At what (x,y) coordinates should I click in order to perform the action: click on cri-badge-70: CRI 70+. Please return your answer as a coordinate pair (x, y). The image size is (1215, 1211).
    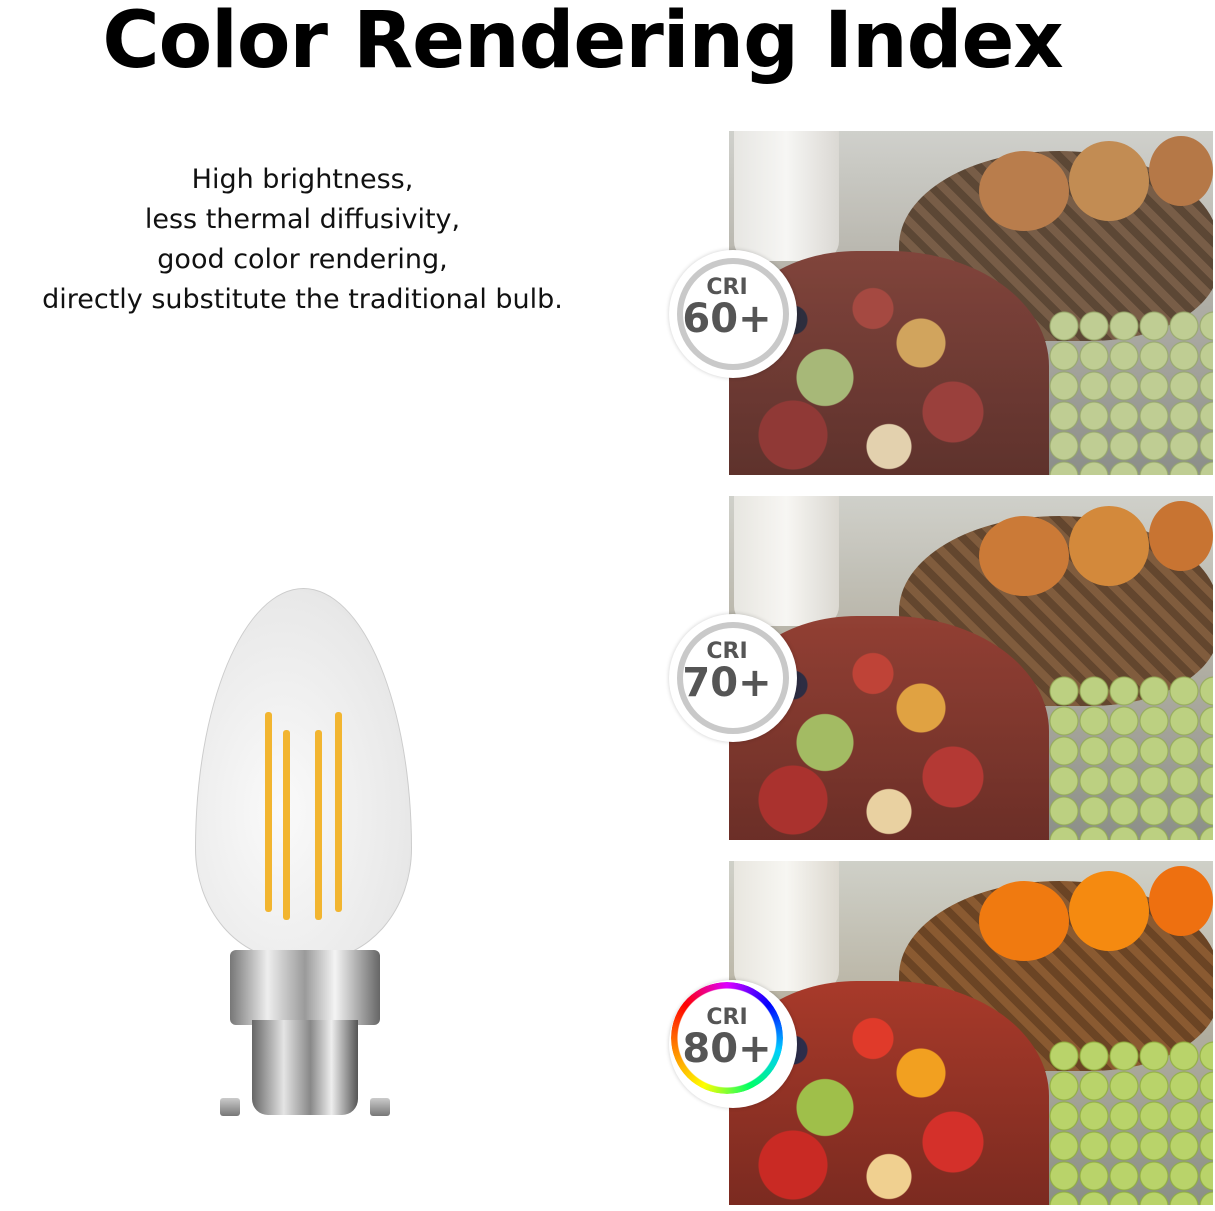
    Looking at the image, I should click on (733, 678).